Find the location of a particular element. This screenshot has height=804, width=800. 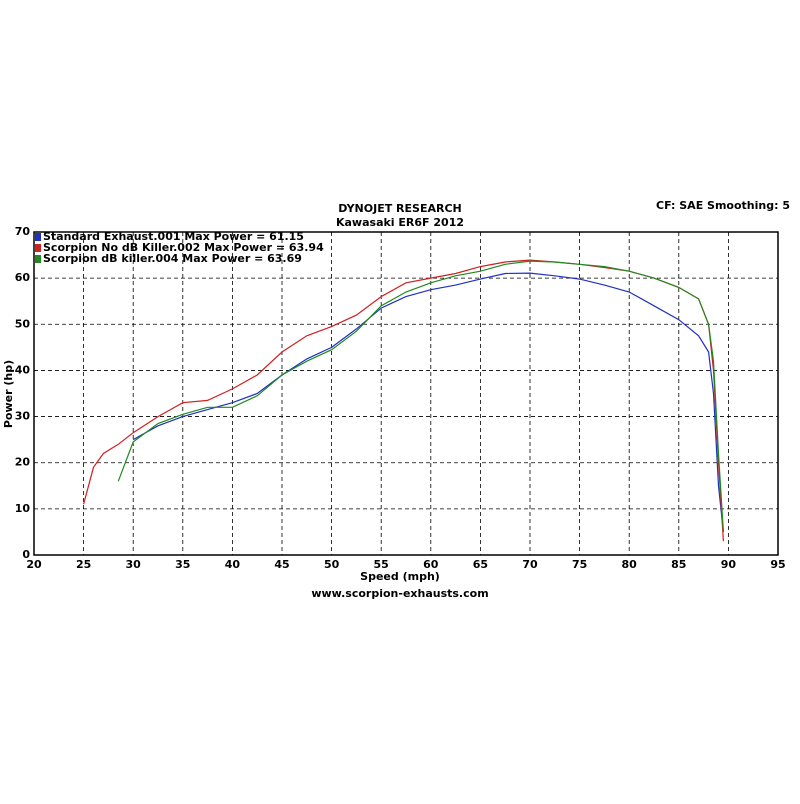

y-tick-label: 50 is located at coordinates (23, 323).